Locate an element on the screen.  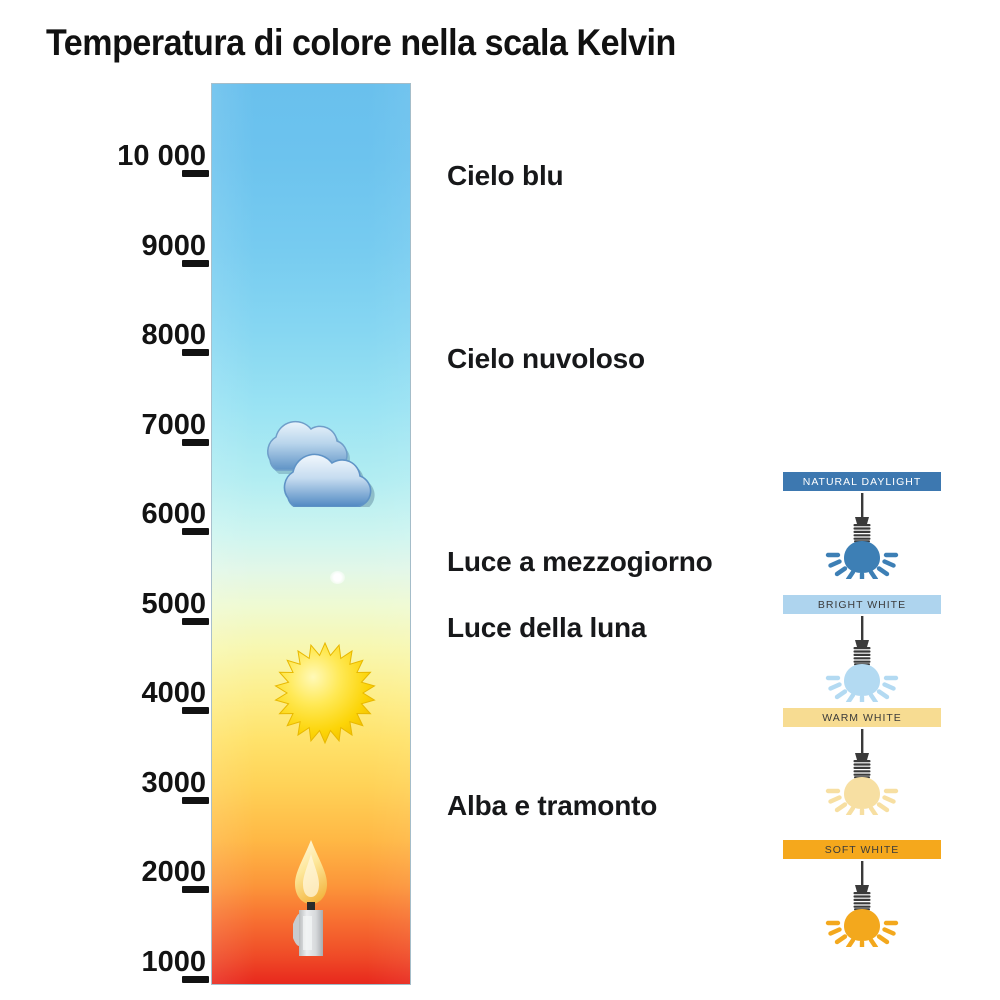
description-label: Alba e tramonto is located at coordinates (552, 805).